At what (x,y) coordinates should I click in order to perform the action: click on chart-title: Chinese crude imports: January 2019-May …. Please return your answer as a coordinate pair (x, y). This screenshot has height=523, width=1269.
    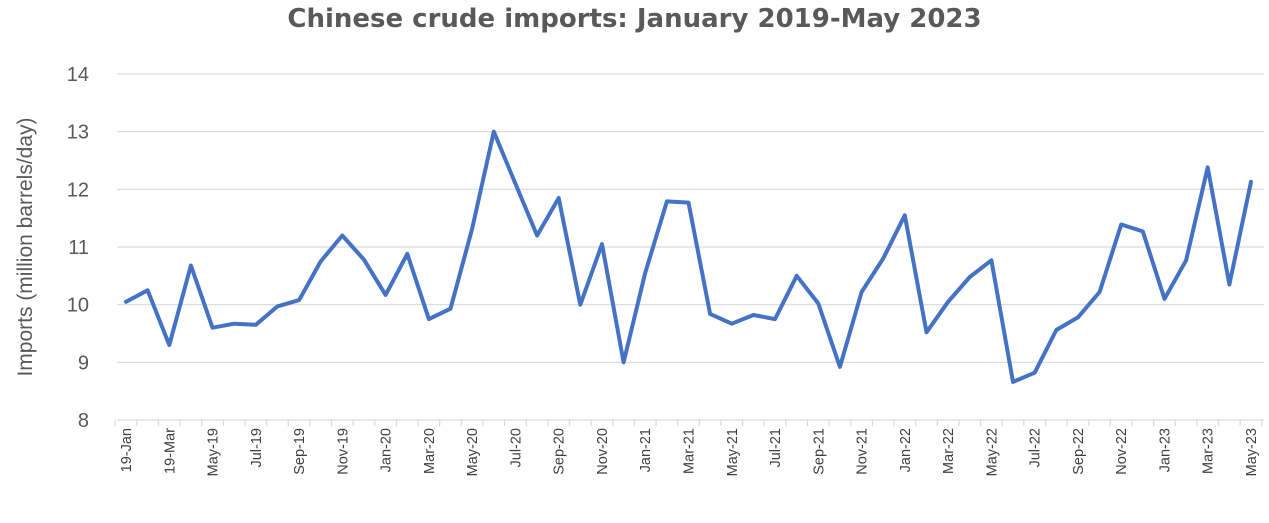
    Looking at the image, I should click on (634, 19).